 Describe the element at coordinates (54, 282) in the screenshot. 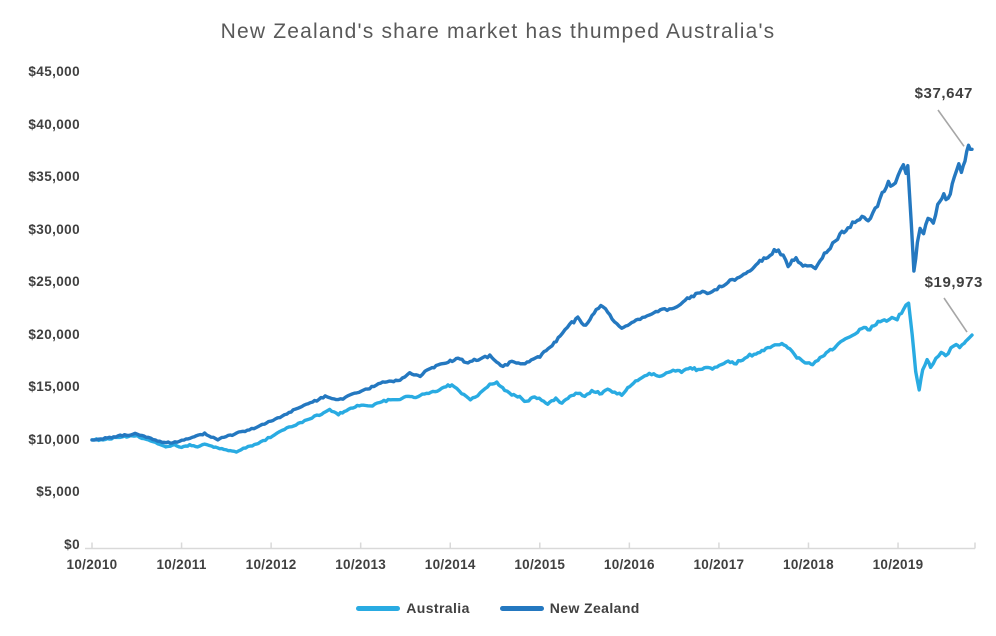

I see `y-axis-label: $25,000` at that location.